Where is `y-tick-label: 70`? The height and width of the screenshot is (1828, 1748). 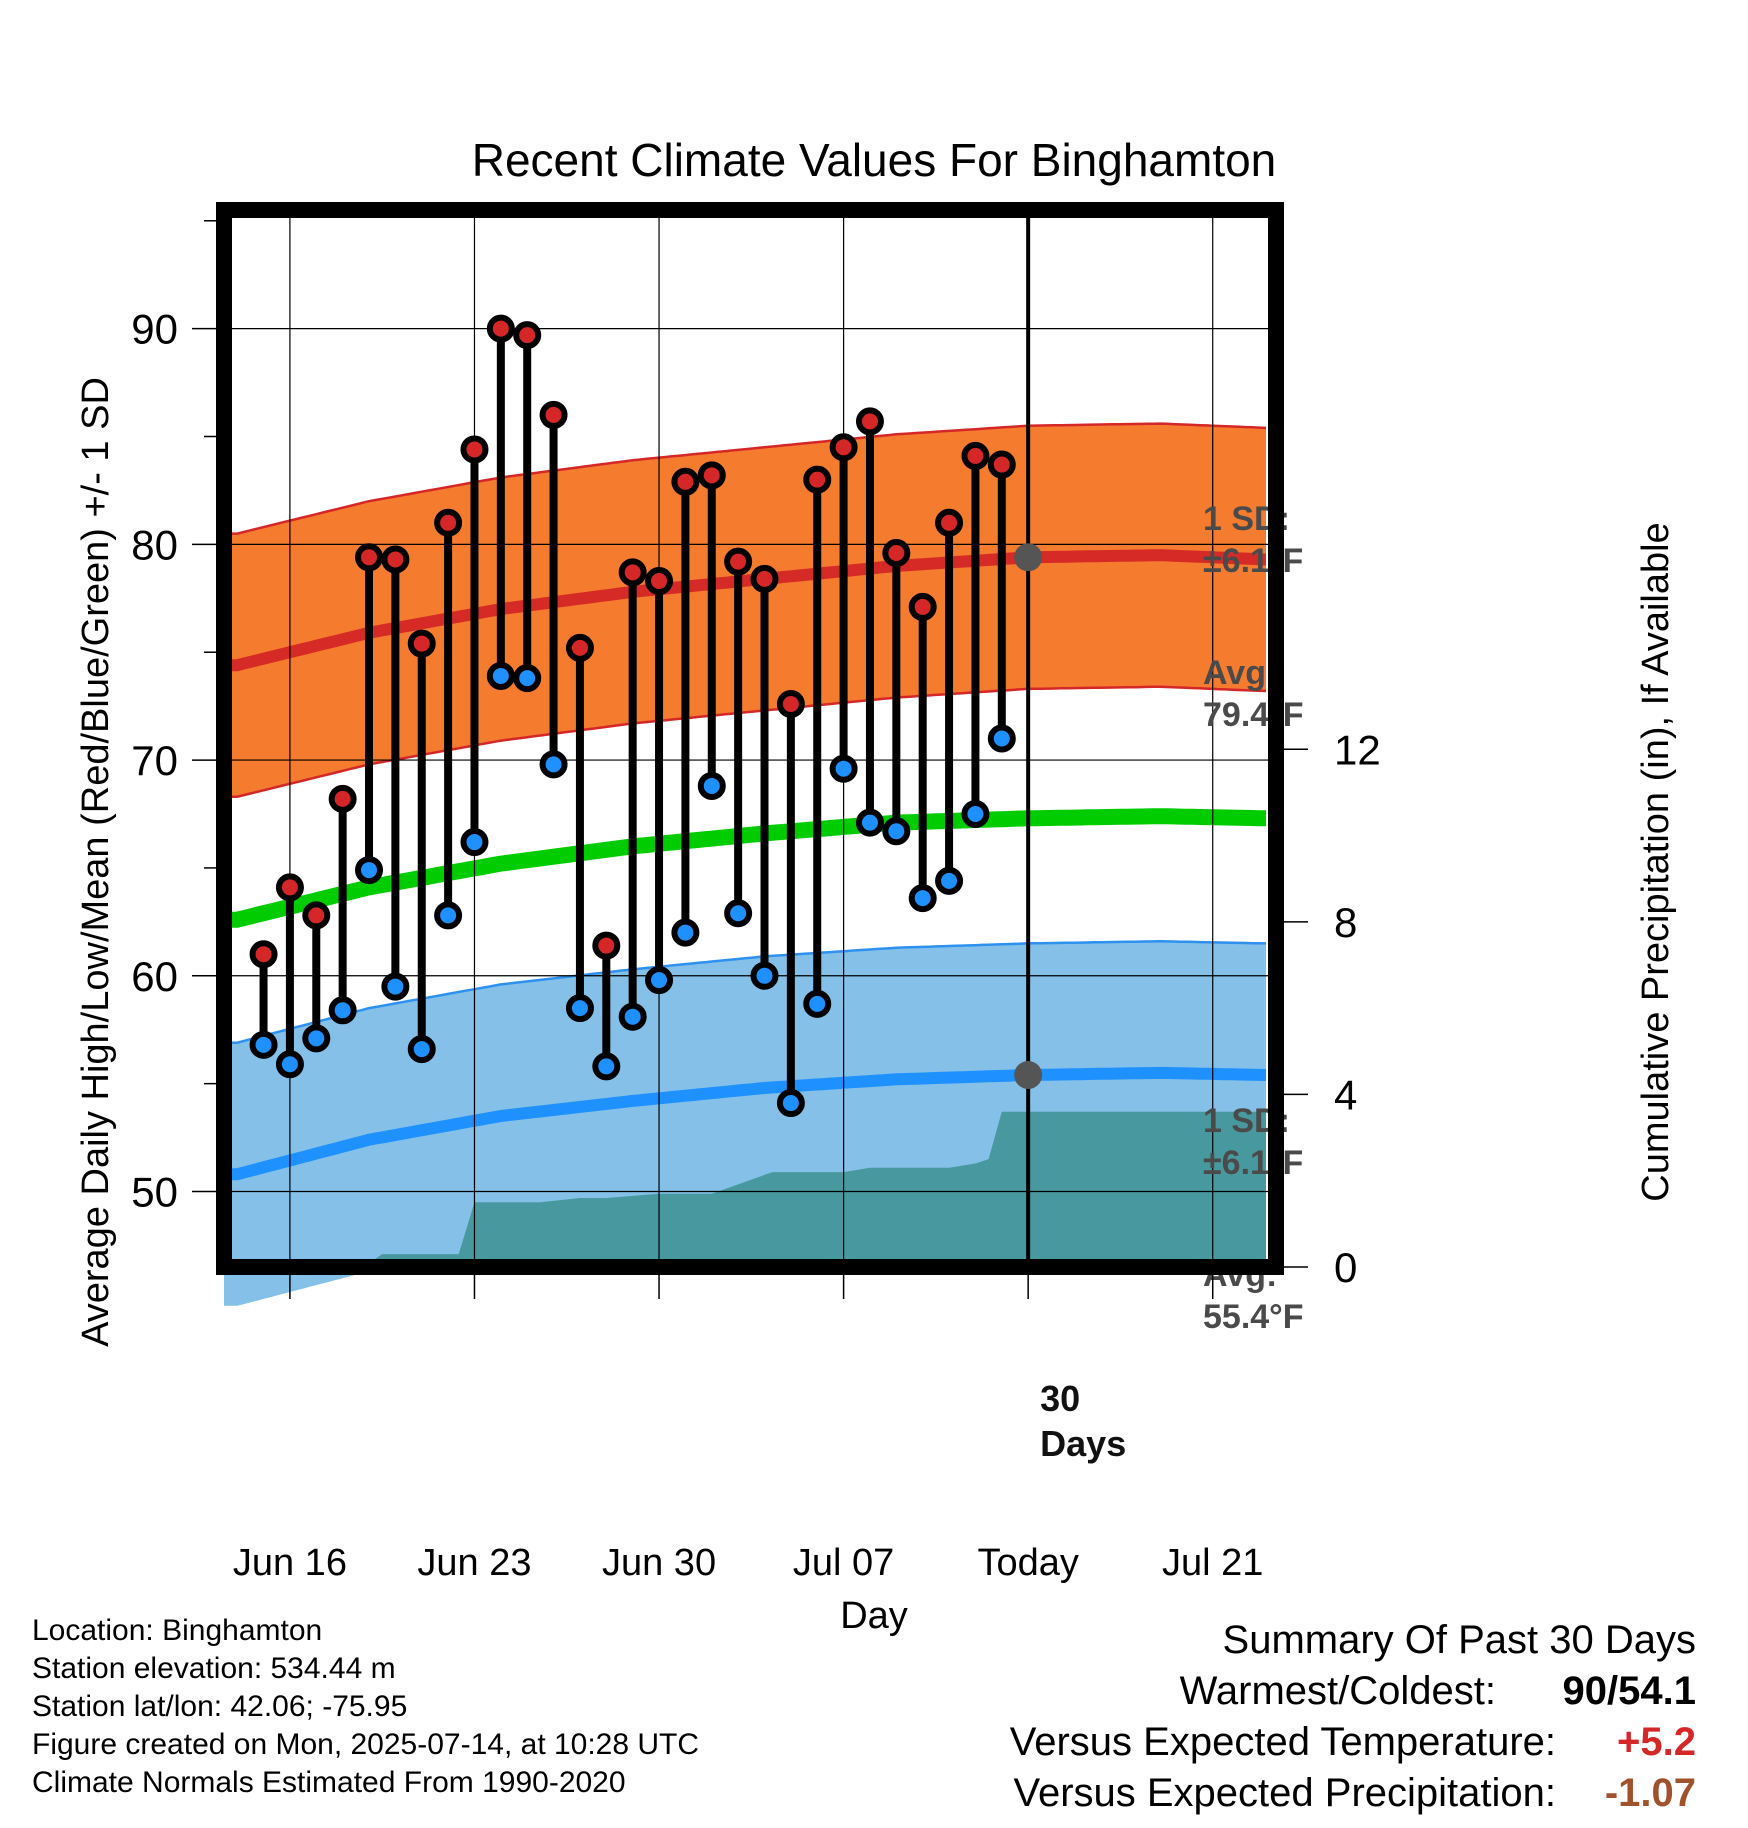
y-tick-label: 70 is located at coordinates (154, 760).